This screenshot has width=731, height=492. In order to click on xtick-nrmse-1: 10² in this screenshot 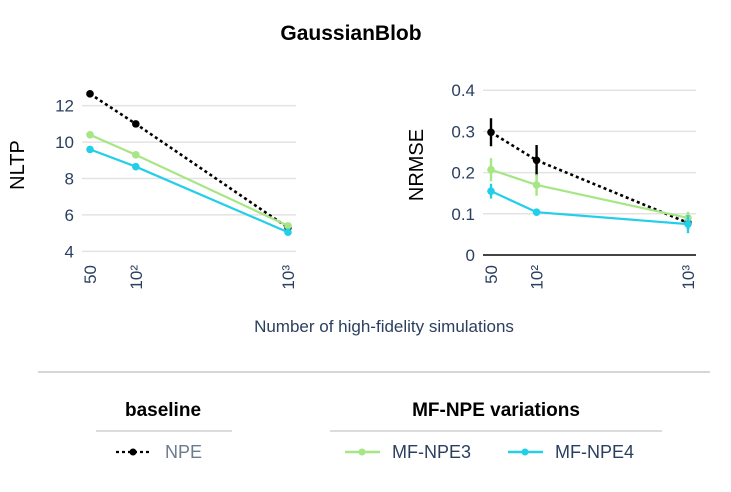, I will do `click(537, 277)`.